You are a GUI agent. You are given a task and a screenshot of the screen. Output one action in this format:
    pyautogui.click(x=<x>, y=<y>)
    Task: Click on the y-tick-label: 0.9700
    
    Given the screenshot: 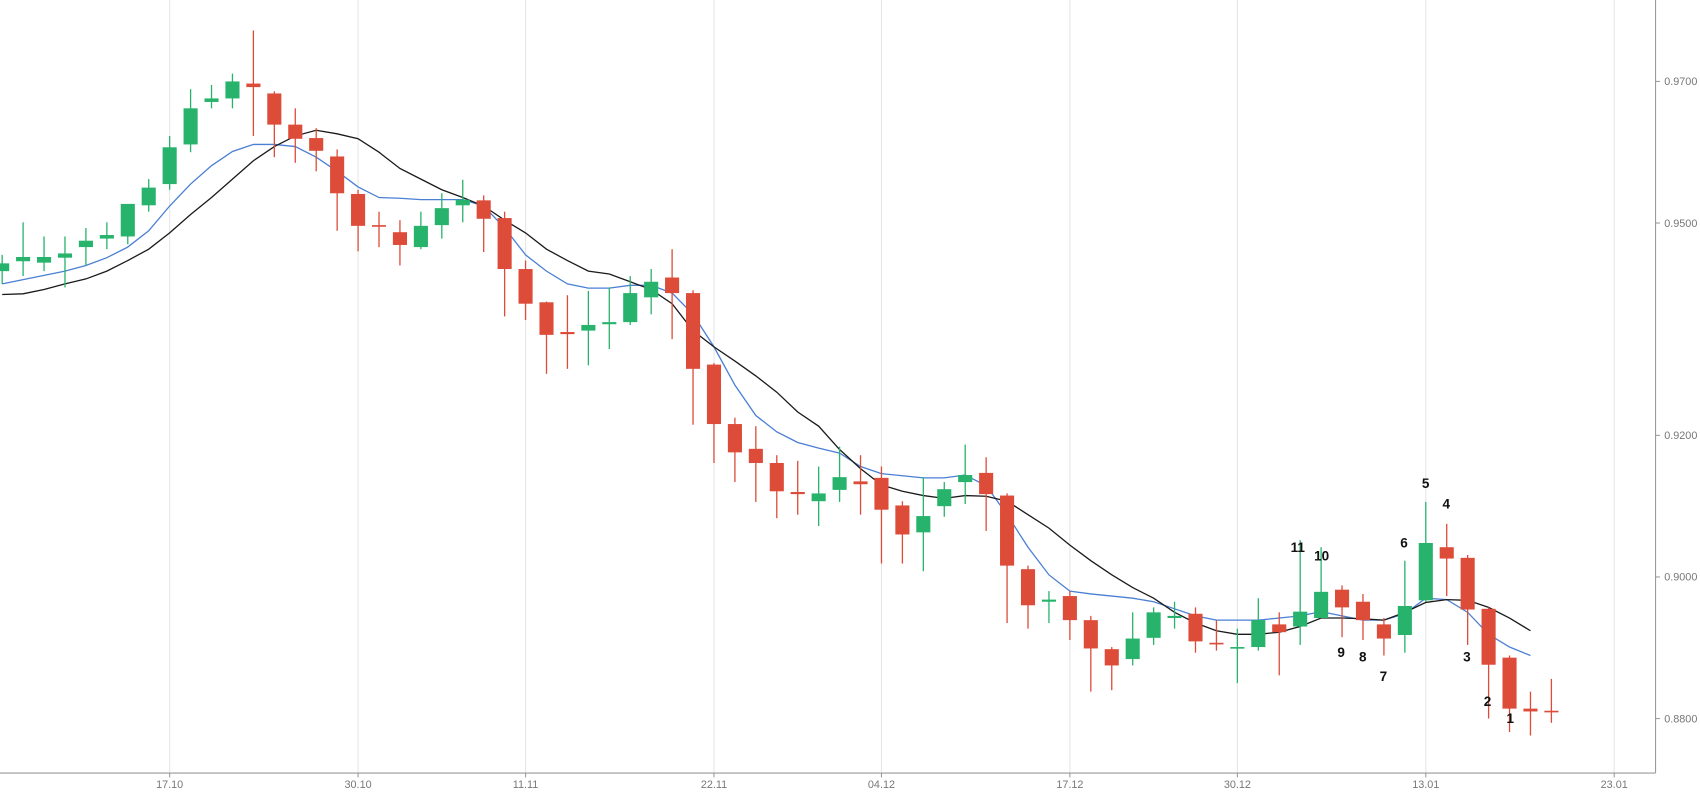 What is the action you would take?
    pyautogui.click(x=1680, y=82)
    